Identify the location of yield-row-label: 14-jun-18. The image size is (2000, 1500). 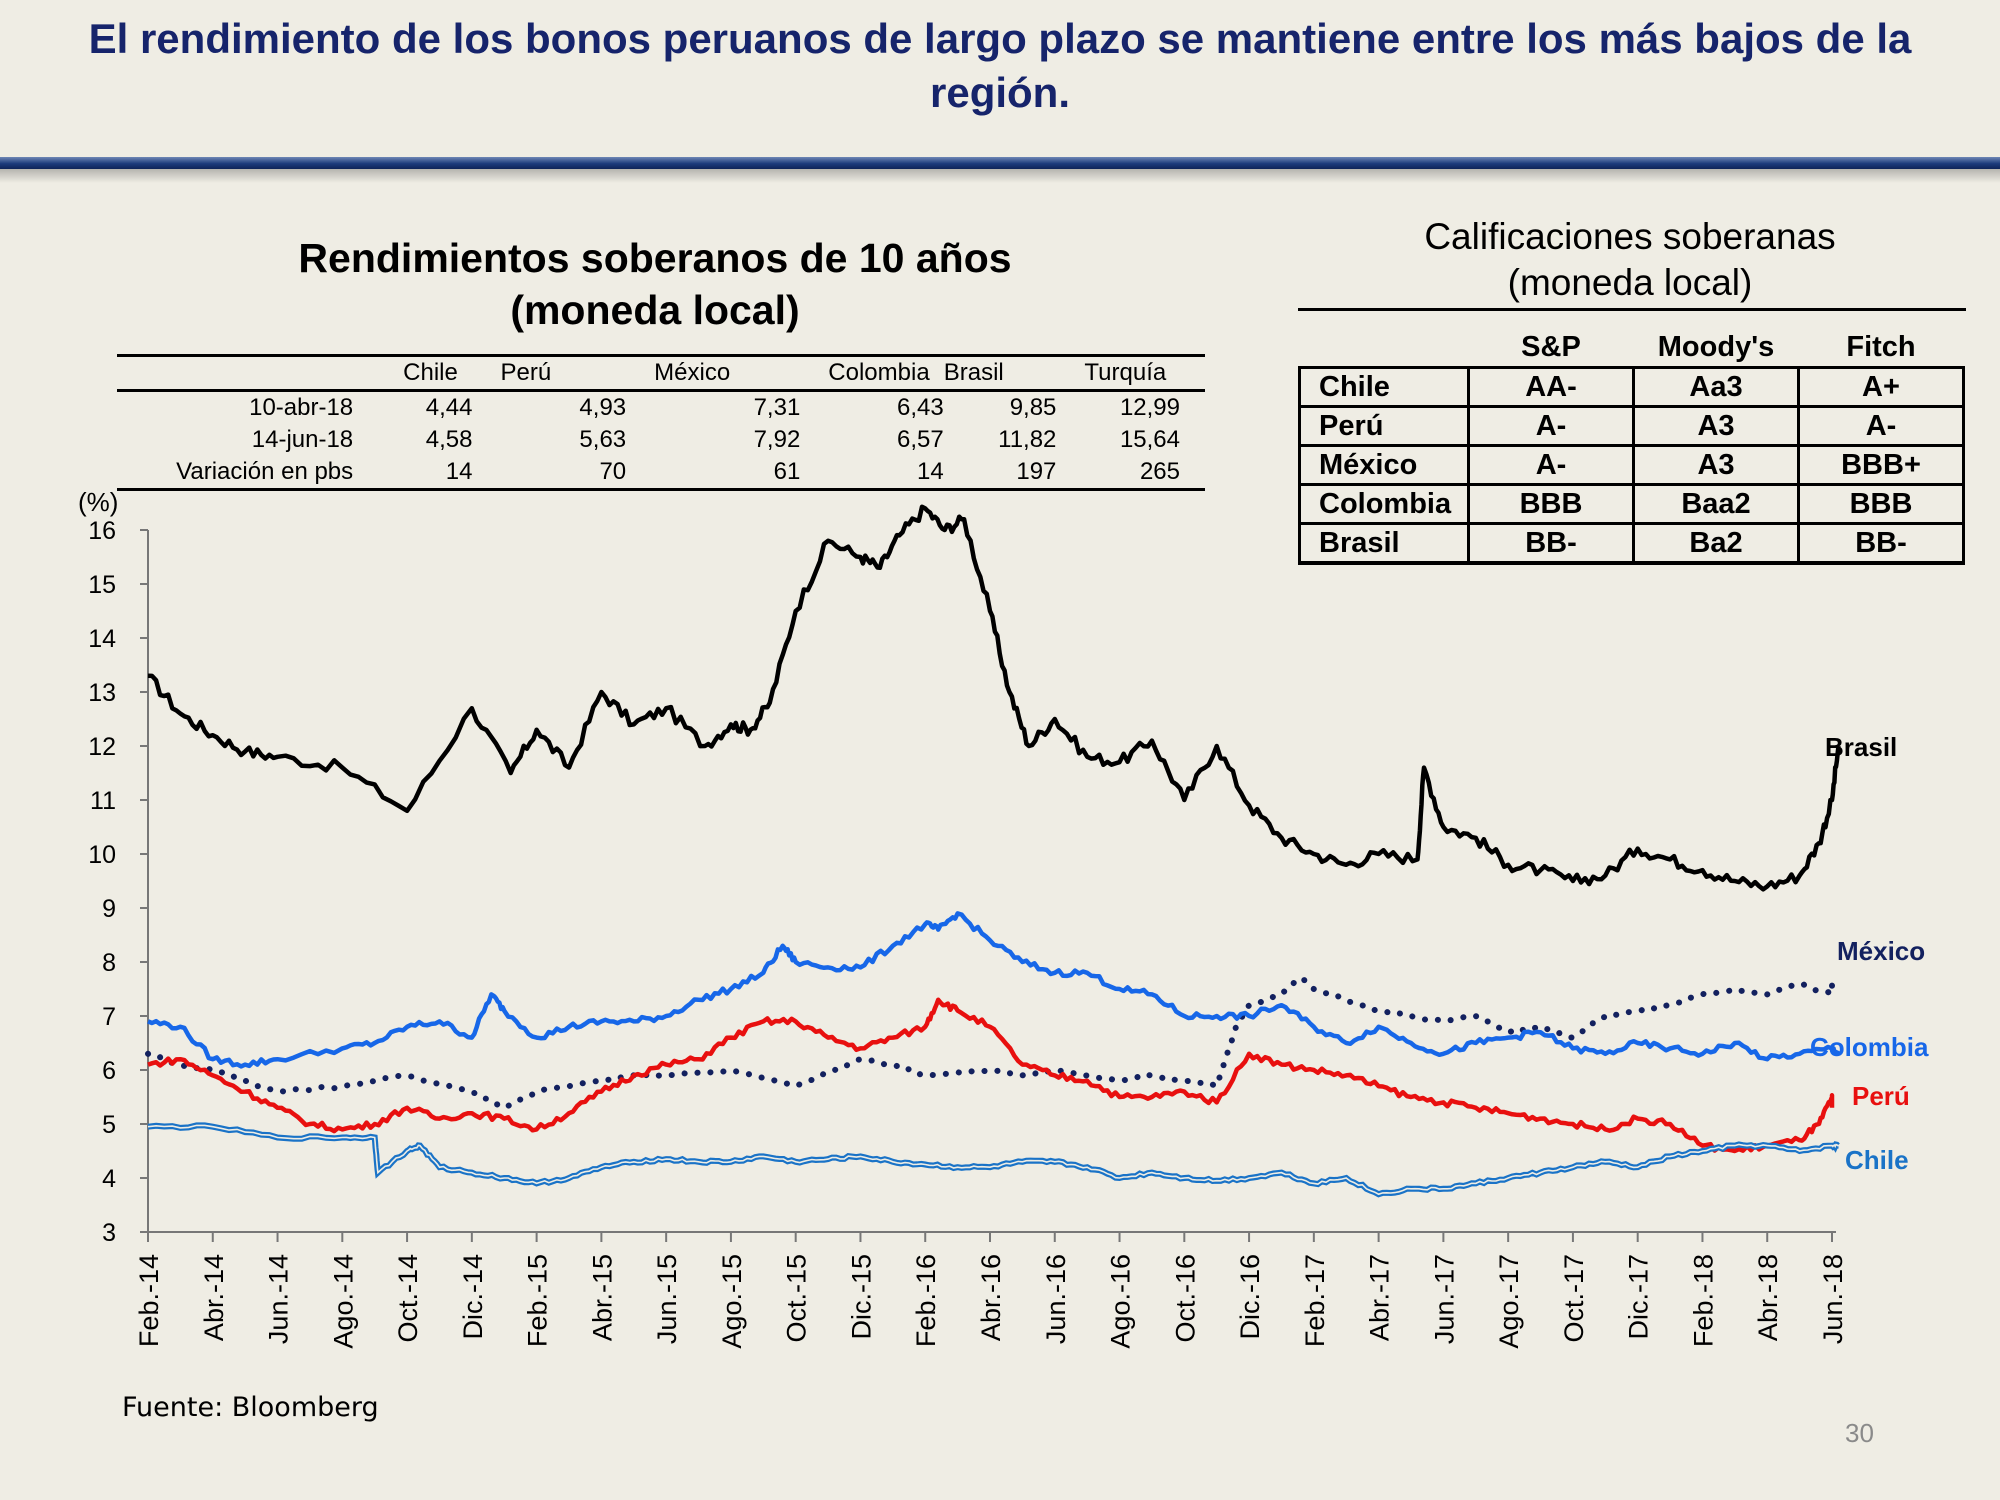
(302, 439).